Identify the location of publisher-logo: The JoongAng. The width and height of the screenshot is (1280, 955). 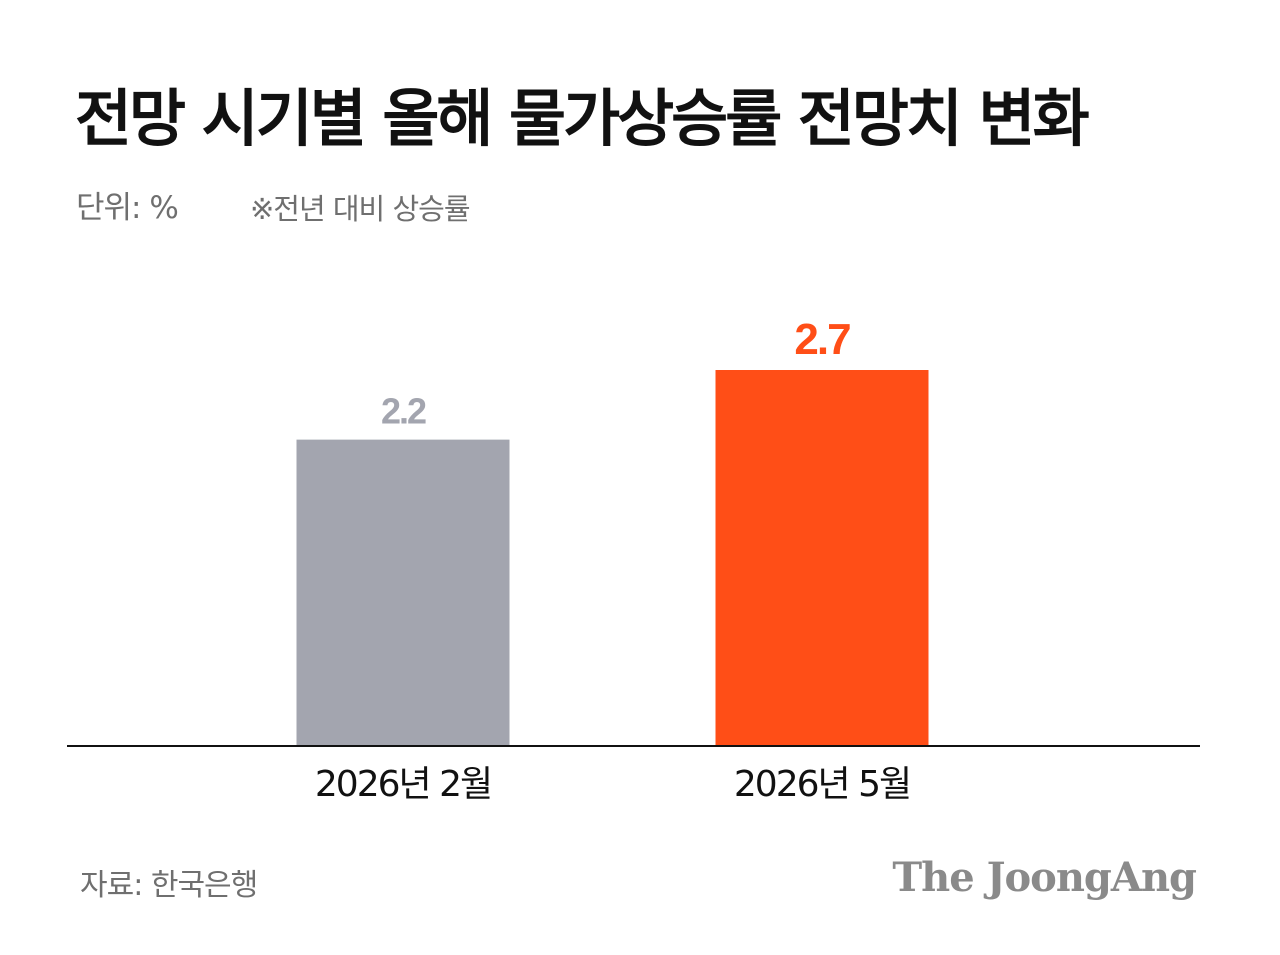
(1044, 877).